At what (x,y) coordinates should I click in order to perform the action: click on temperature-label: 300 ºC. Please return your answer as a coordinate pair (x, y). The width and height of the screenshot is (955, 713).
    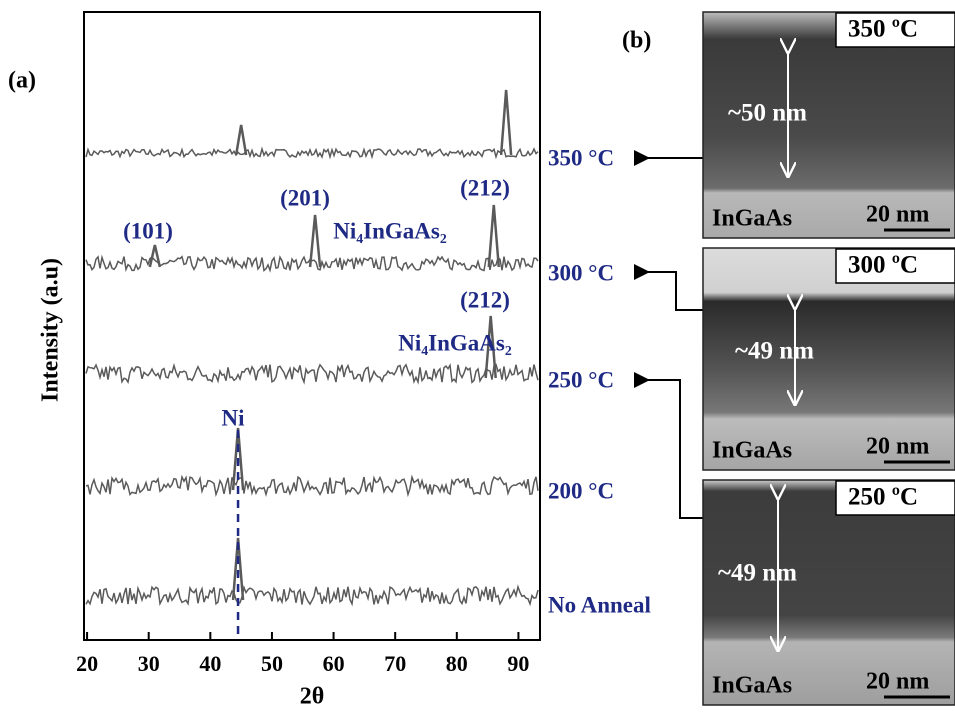
    Looking at the image, I should click on (883, 265).